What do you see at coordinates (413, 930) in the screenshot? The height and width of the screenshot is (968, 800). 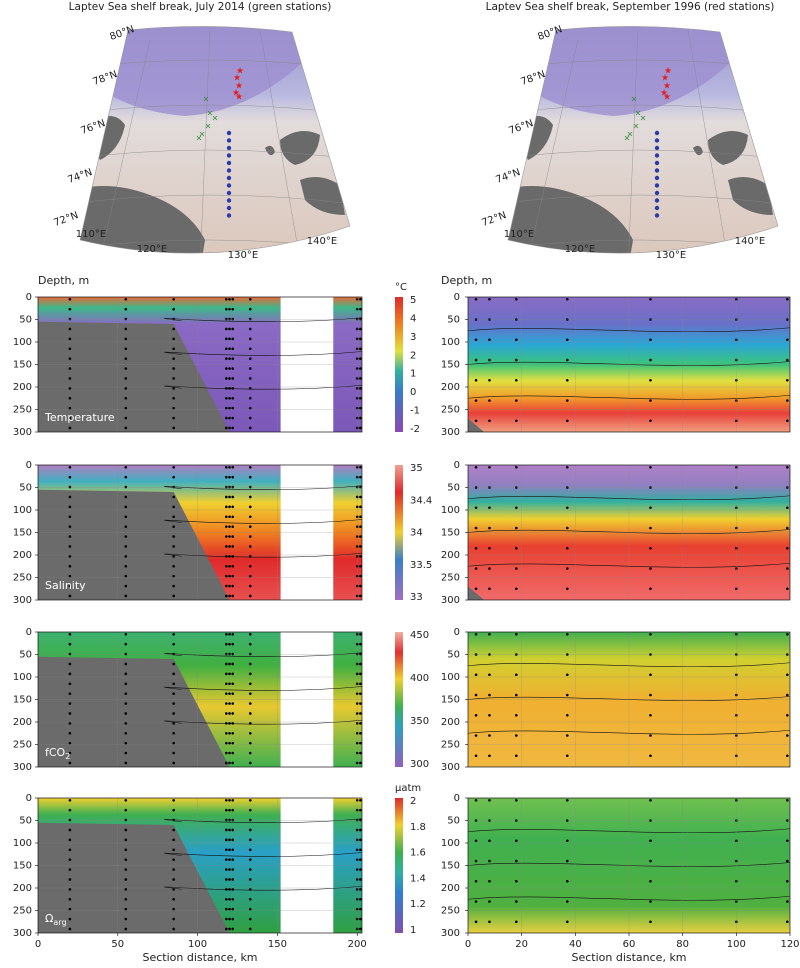 I see `colorbar-tick-label: 1` at bounding box center [413, 930].